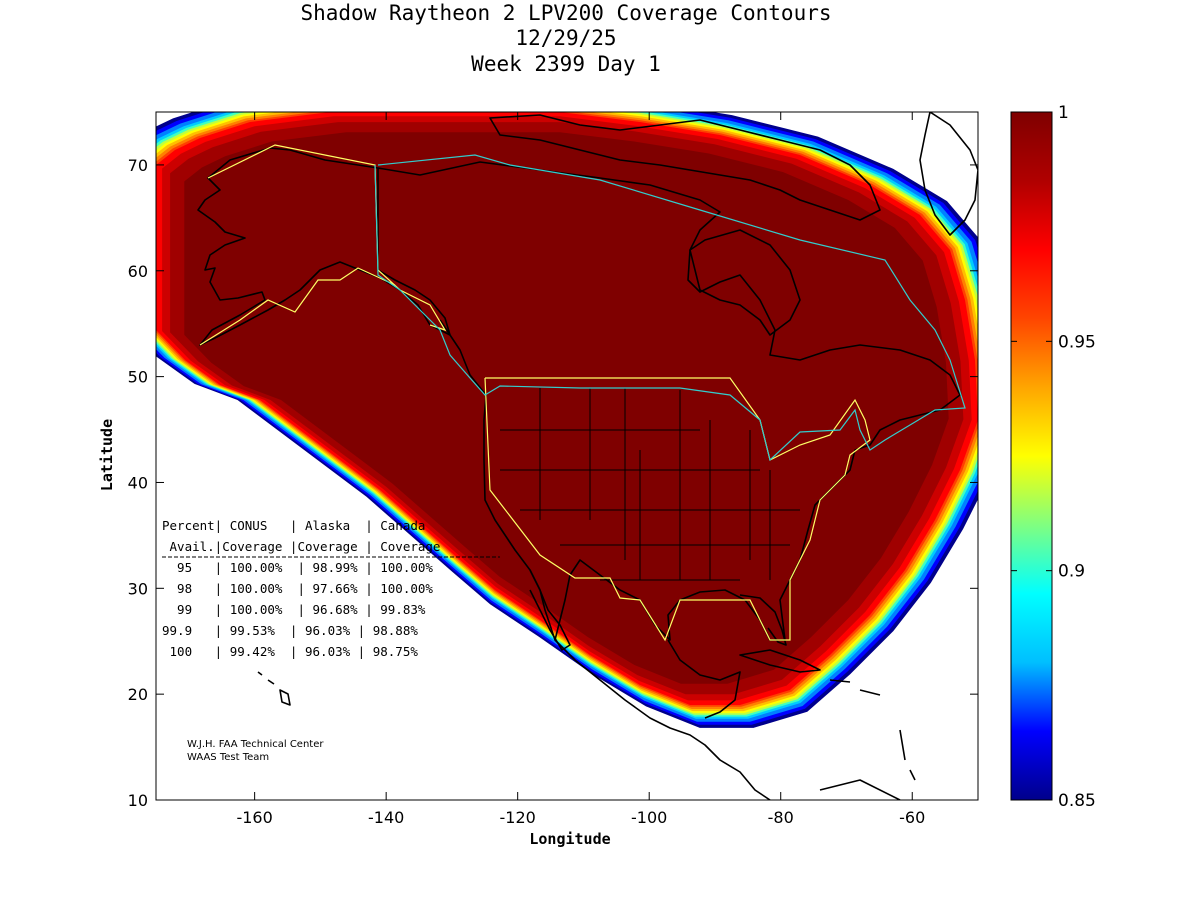 This screenshot has width=1200, height=900. Describe the element at coordinates (138, 165) in the screenshot. I see `y-tick-label: 70` at that location.